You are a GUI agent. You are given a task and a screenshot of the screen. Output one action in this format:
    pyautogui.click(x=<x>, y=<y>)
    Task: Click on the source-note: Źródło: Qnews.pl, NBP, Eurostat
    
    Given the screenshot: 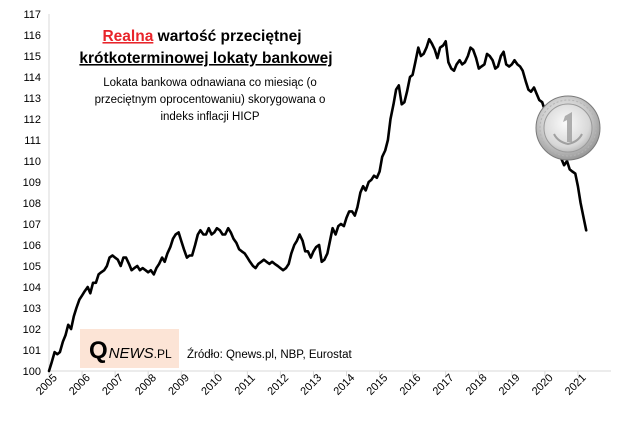 What is the action you would take?
    pyautogui.click(x=269, y=354)
    